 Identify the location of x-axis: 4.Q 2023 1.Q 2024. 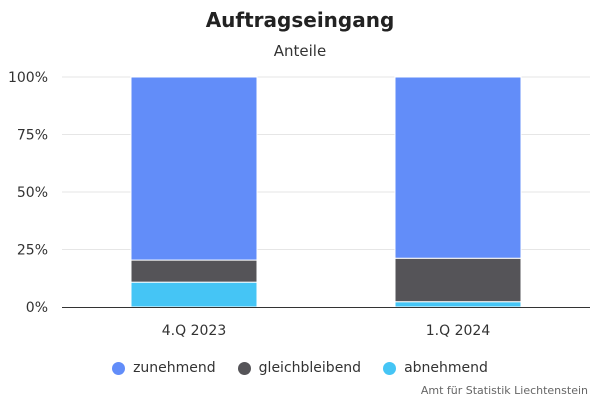
(326, 323).